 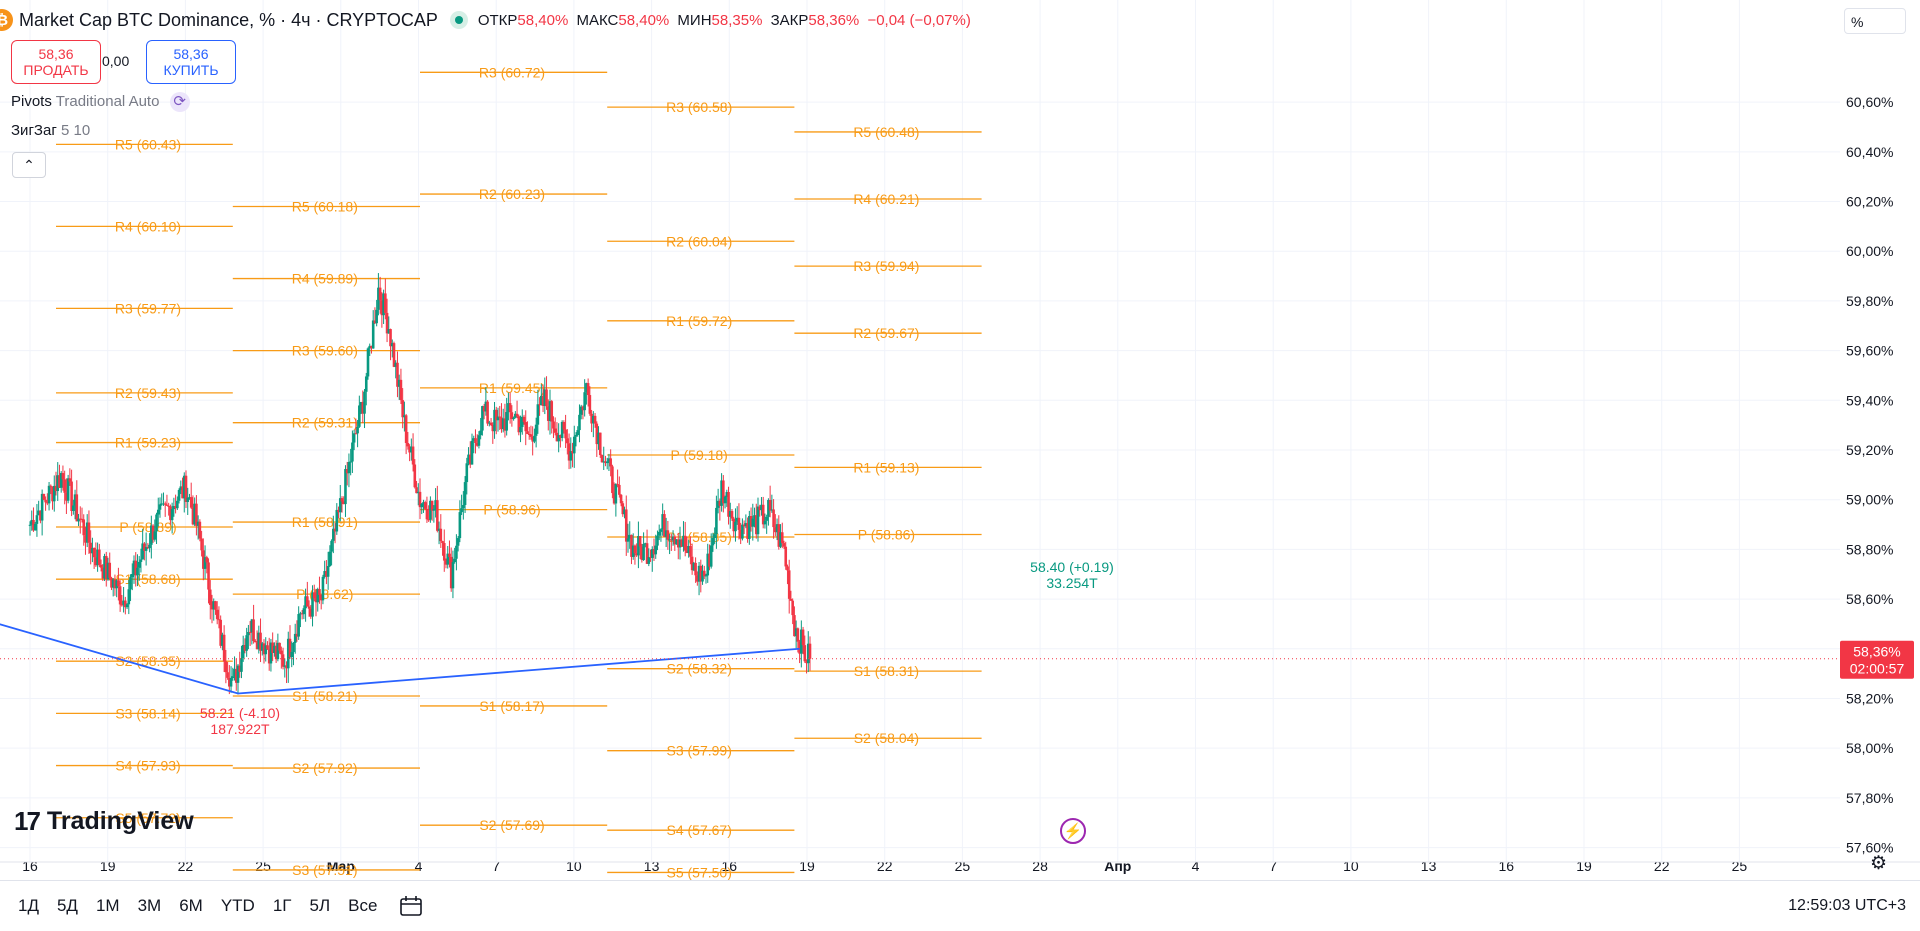 I want to click on pivot-level-label: P (58.86), so click(x=886, y=534).